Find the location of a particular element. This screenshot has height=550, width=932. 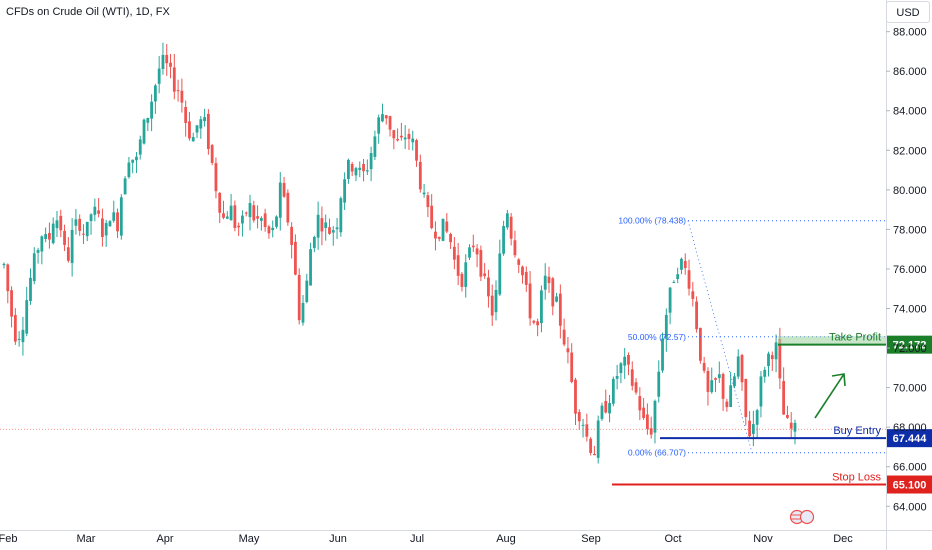

take-profit-zone is located at coordinates (832, 340).